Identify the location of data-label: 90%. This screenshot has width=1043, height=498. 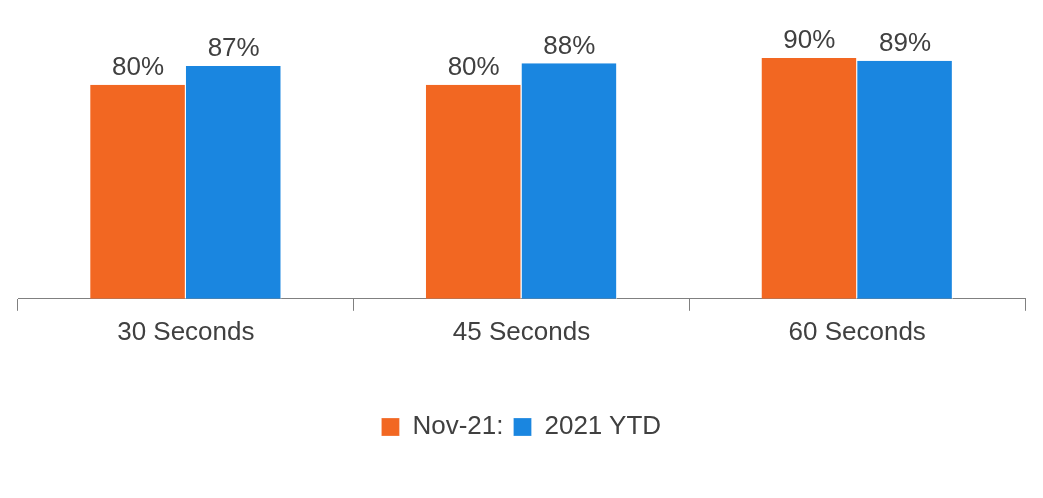
(809, 39).